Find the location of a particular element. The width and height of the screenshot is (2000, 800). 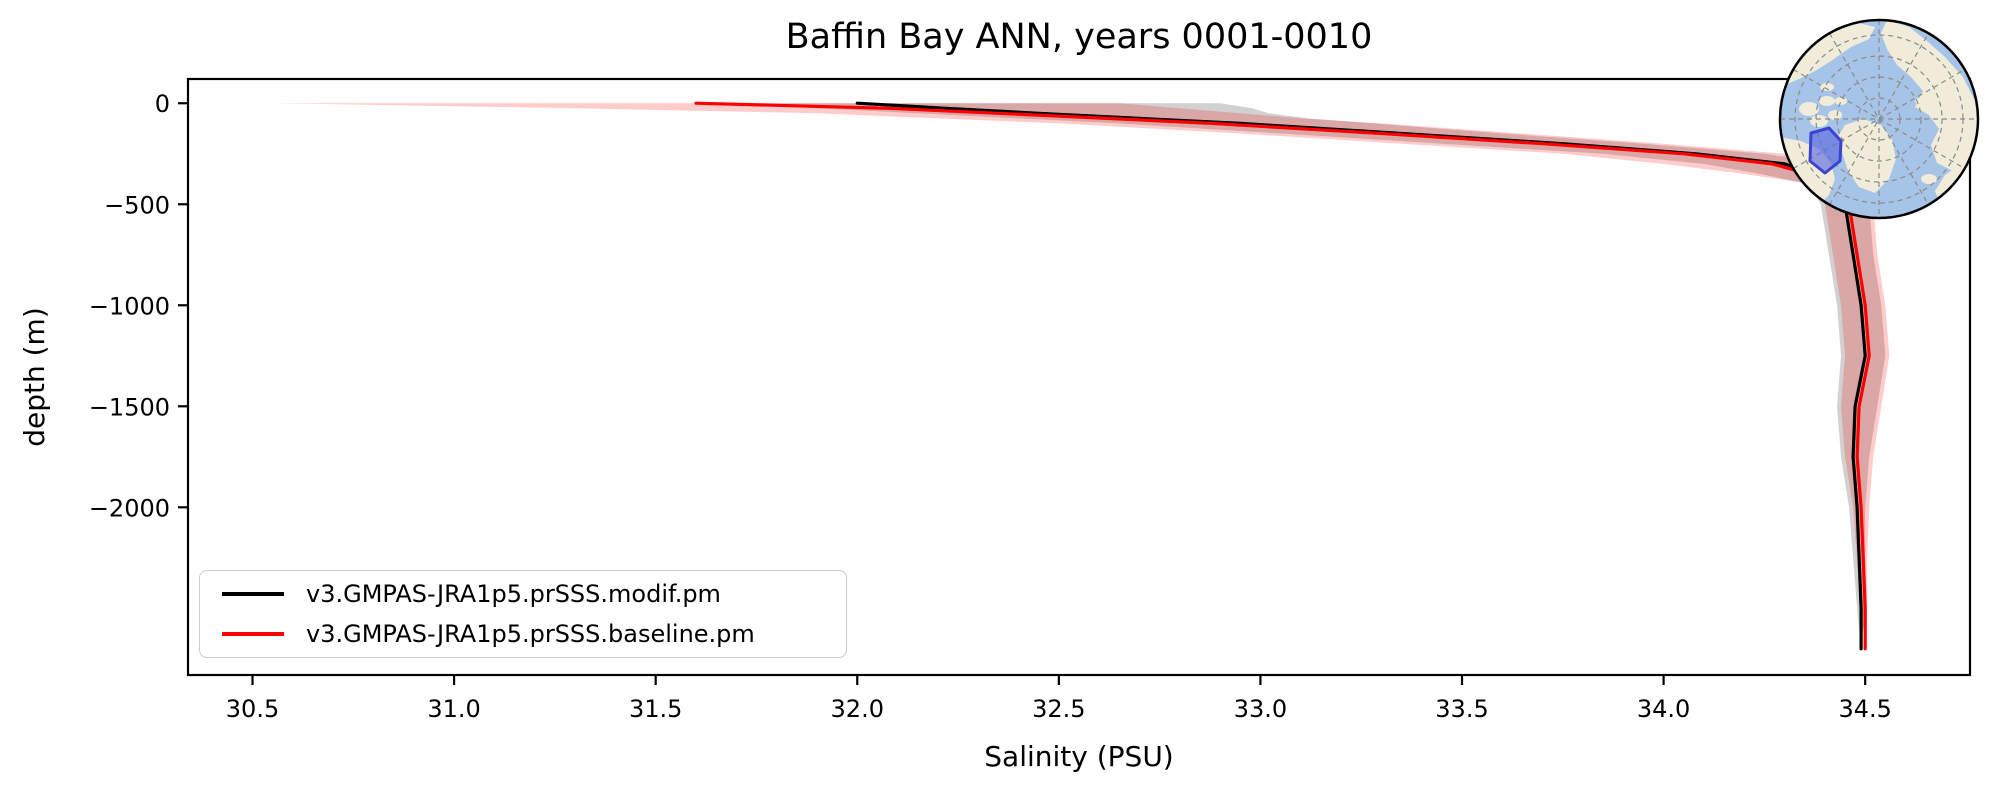

x-tick-label: 33.5 is located at coordinates (1461, 709).